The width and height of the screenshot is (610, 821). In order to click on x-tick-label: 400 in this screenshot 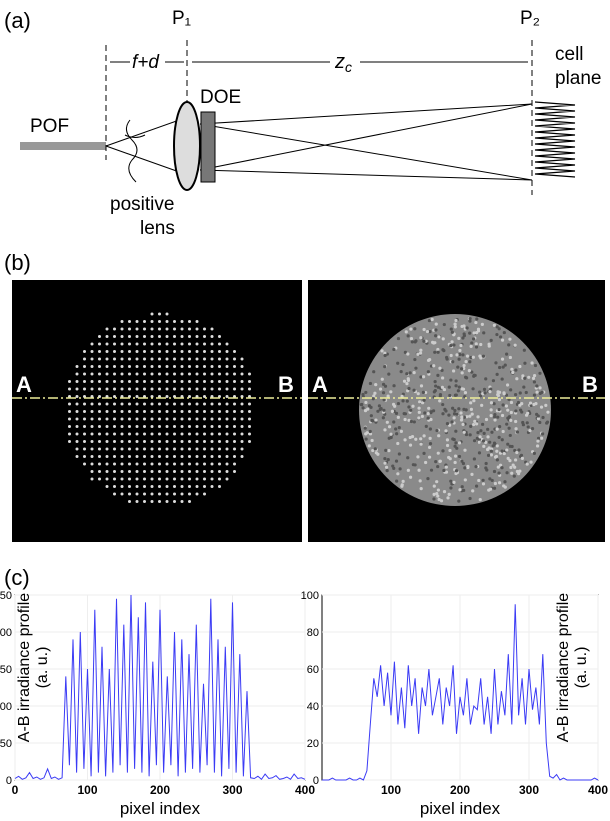, I will do `click(305, 790)`.